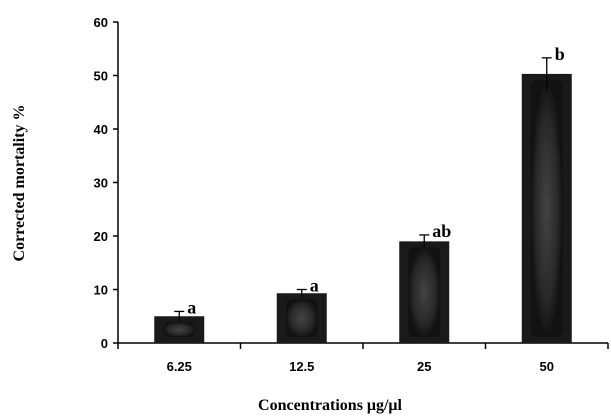 The height and width of the screenshot is (418, 611). What do you see at coordinates (104, 343) in the screenshot?
I see `y-tick-label: 0` at bounding box center [104, 343].